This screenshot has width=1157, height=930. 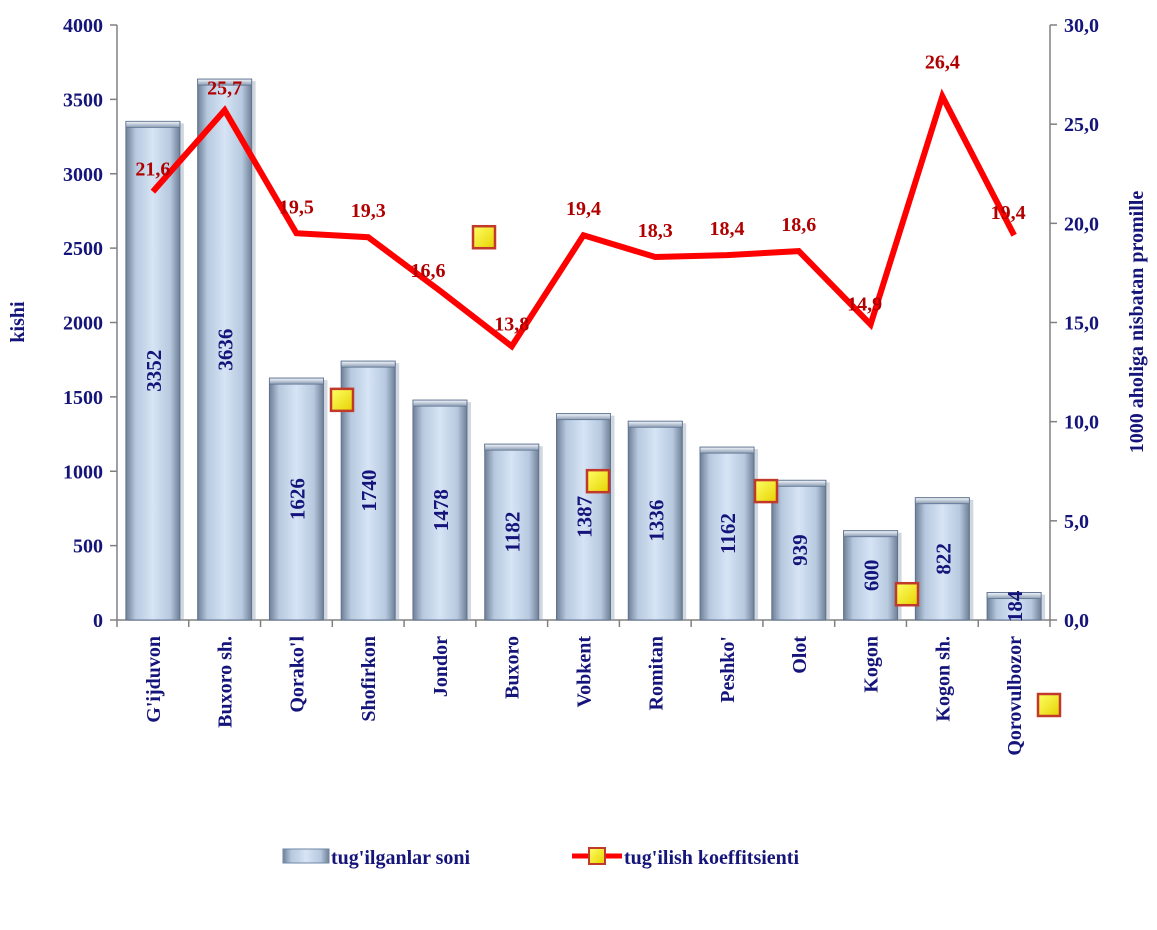 What do you see at coordinates (728, 669) in the screenshot?
I see `category-label: Peshko'` at bounding box center [728, 669].